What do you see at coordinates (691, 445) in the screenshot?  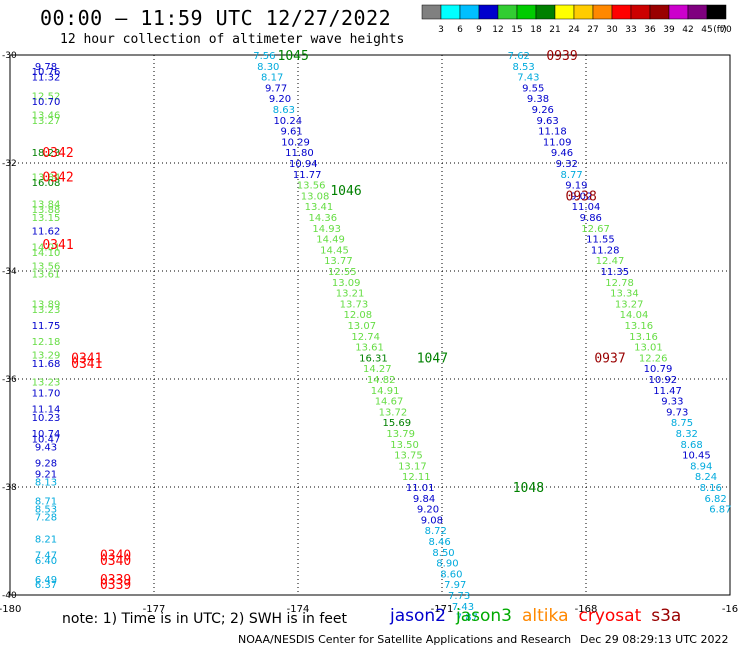 I see `wave-height-value: 8.68` at bounding box center [691, 445].